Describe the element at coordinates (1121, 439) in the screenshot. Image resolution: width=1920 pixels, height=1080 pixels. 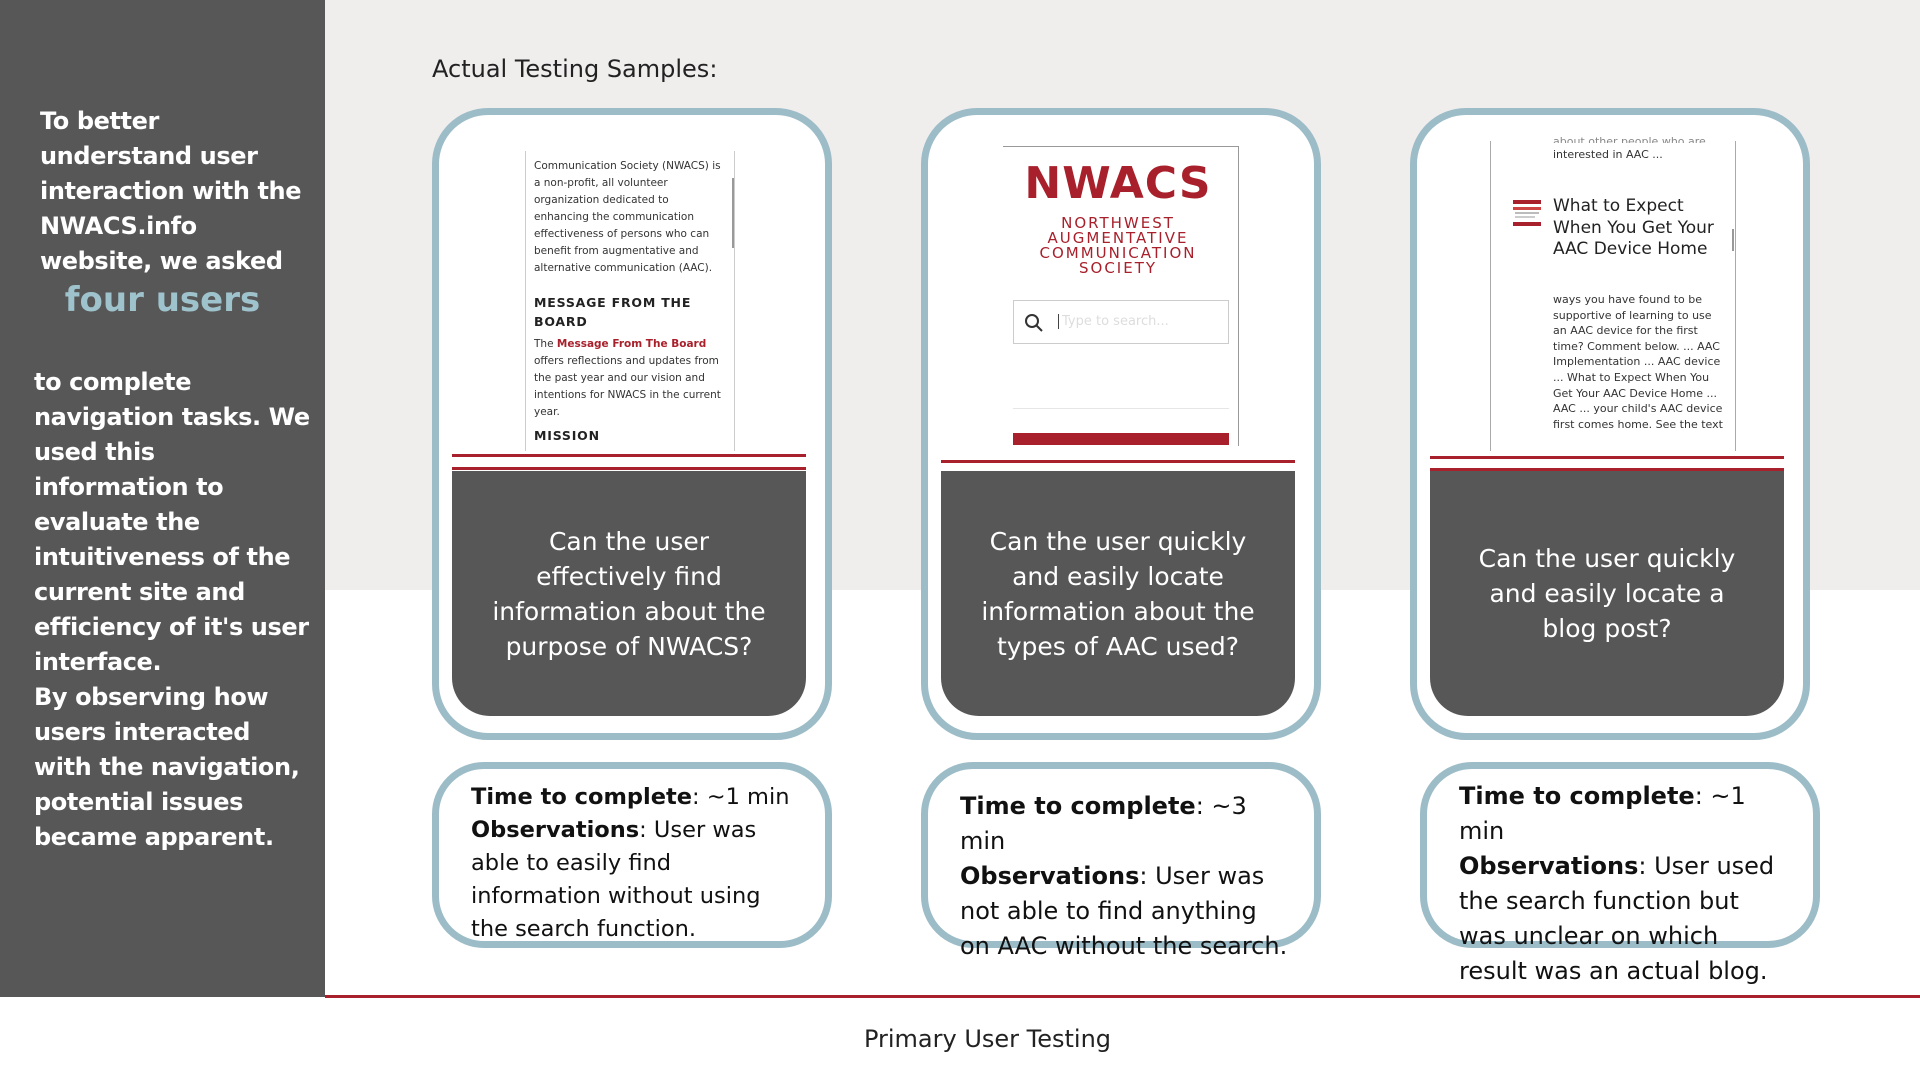
I see `red-band` at that location.